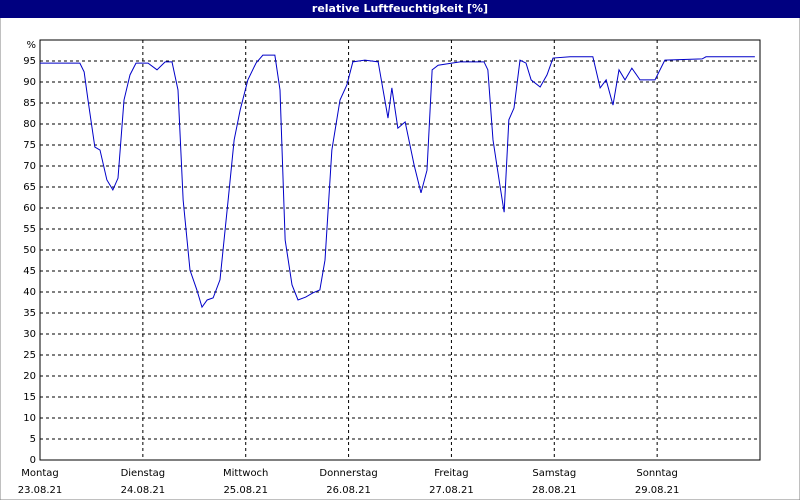  What do you see at coordinates (348, 490) in the screenshot?
I see `x-tick-date: 26.08.21` at bounding box center [348, 490].